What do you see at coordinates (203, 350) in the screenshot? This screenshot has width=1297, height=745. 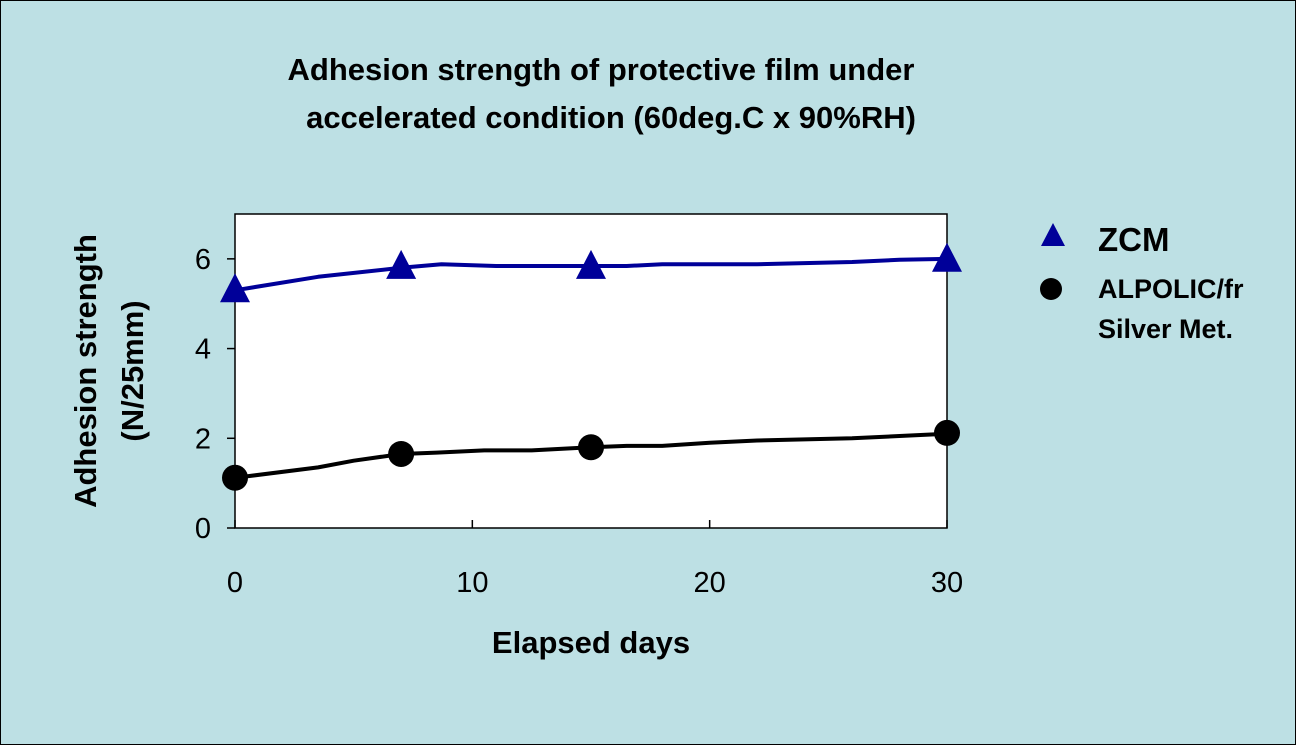 I see `y-tick-label-2: 4` at bounding box center [203, 350].